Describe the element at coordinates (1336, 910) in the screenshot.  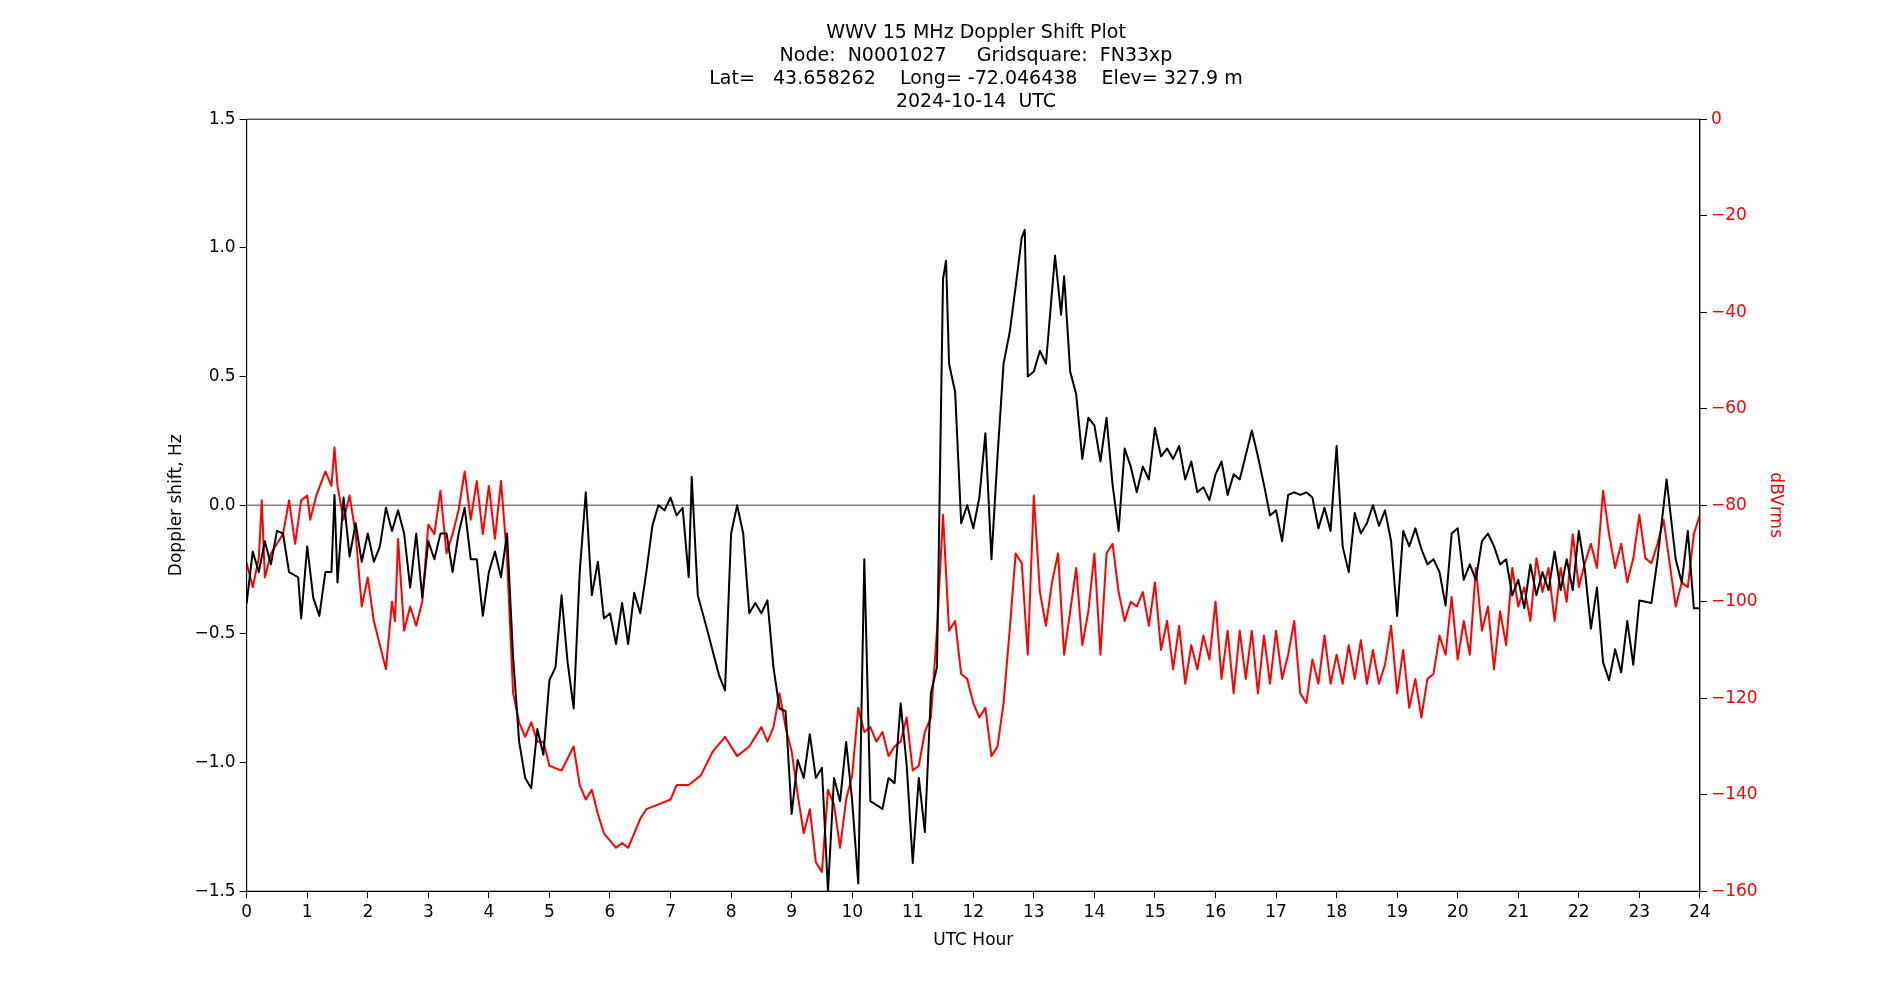
I see `x-tick-label: 18` at that location.